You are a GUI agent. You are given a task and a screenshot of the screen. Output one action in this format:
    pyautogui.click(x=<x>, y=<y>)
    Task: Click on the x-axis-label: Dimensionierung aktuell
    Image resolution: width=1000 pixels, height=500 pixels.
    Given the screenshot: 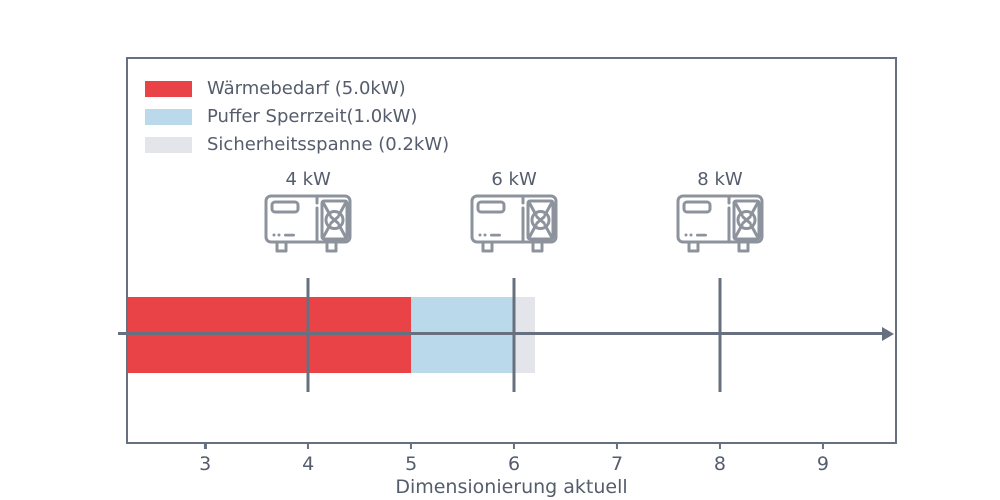 What is the action you would take?
    pyautogui.click(x=511, y=487)
    